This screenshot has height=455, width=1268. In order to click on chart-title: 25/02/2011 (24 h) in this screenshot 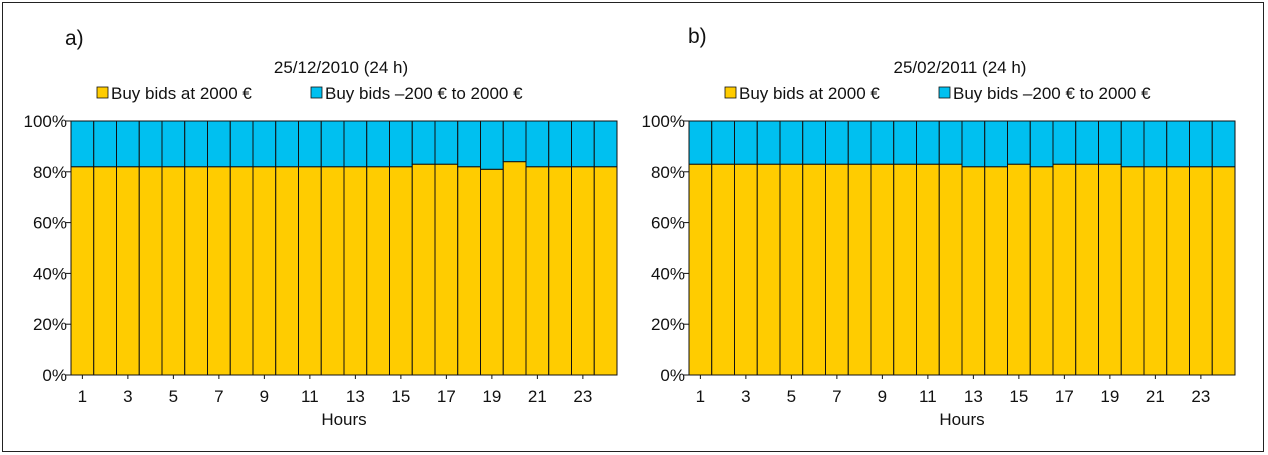, I will do `click(960, 67)`.